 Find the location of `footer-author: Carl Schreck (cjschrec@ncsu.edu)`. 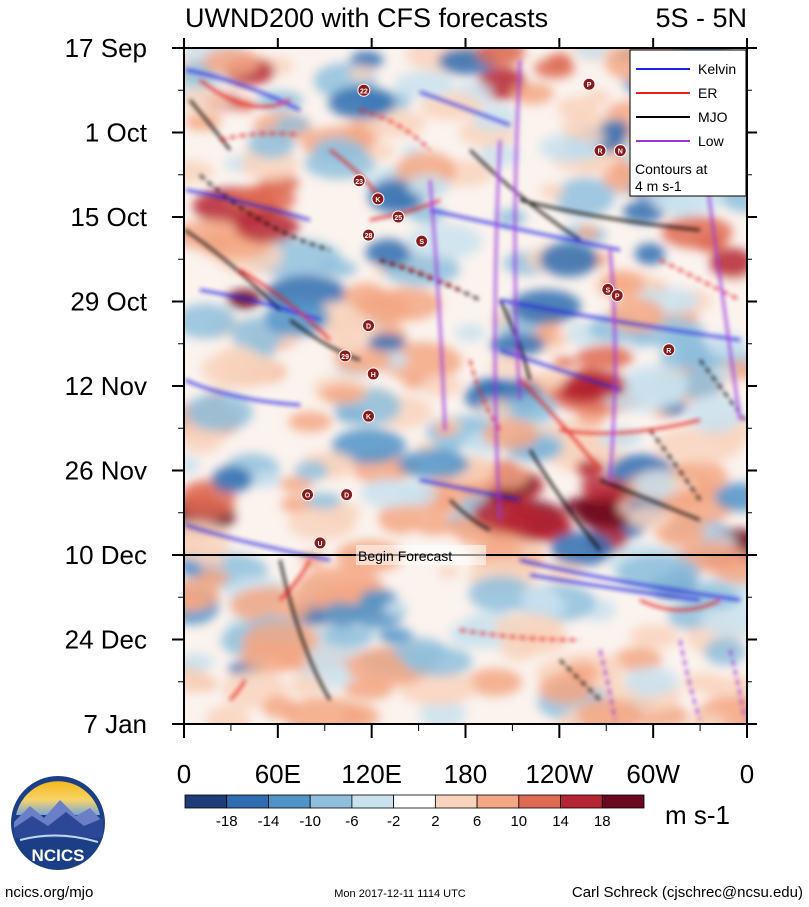

footer-author: Carl Schreck (cjschrec@ncsu.edu) is located at coordinates (687, 892).